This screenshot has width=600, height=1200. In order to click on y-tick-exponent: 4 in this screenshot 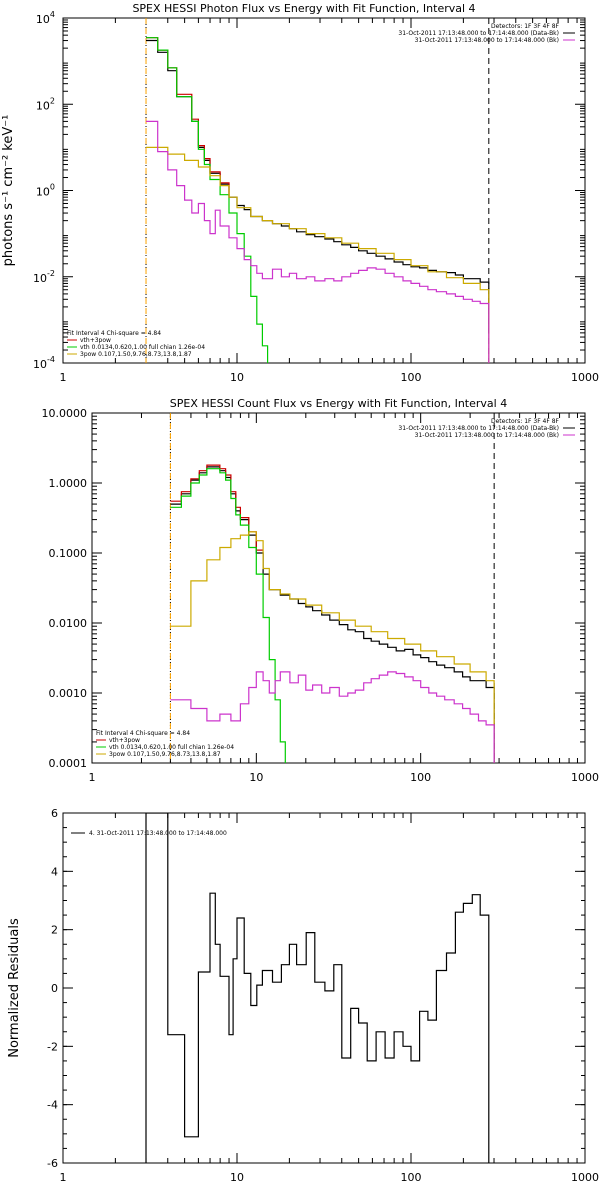, I will do `click(52, 14)`.